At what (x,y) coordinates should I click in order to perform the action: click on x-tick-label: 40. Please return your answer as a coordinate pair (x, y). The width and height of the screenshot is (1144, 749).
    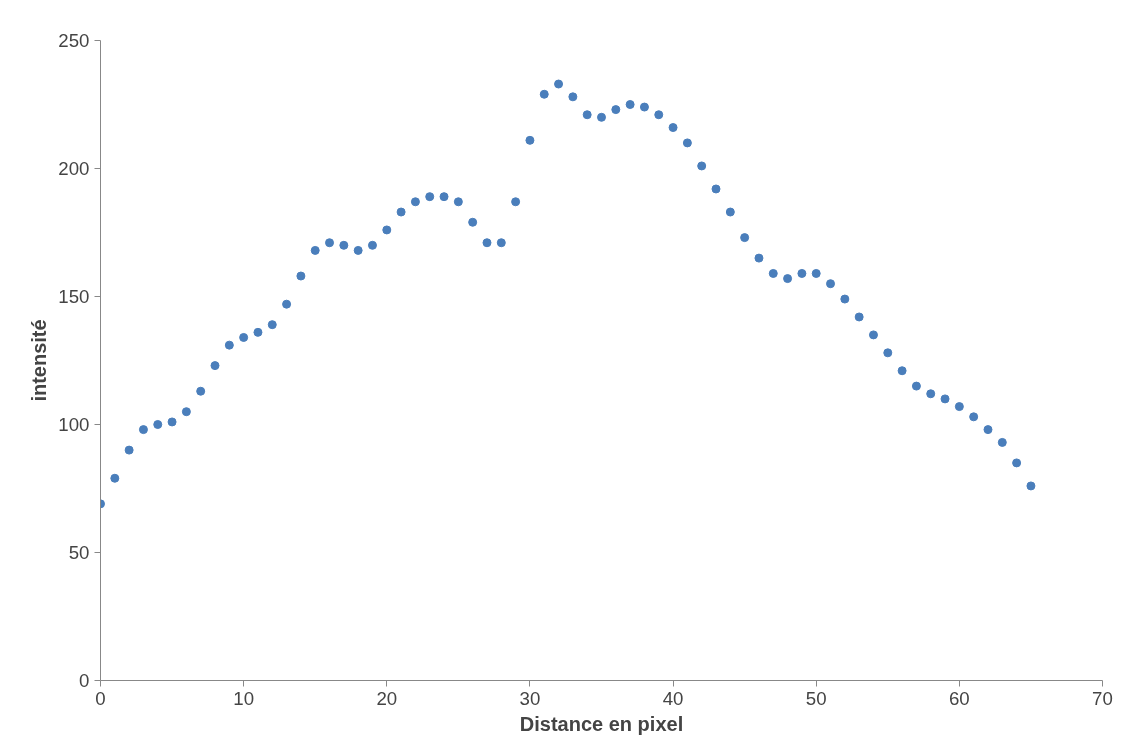
    Looking at the image, I should click on (673, 698).